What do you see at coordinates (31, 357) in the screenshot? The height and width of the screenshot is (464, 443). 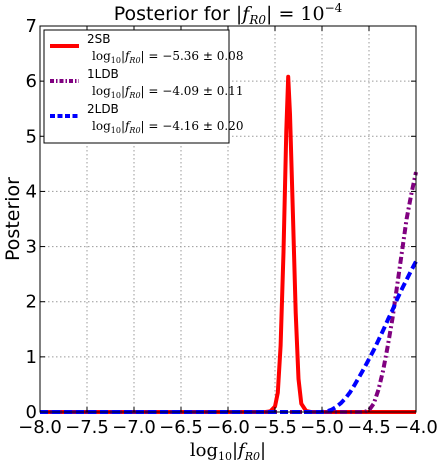 I see `y-tick-label: 1` at bounding box center [31, 357].